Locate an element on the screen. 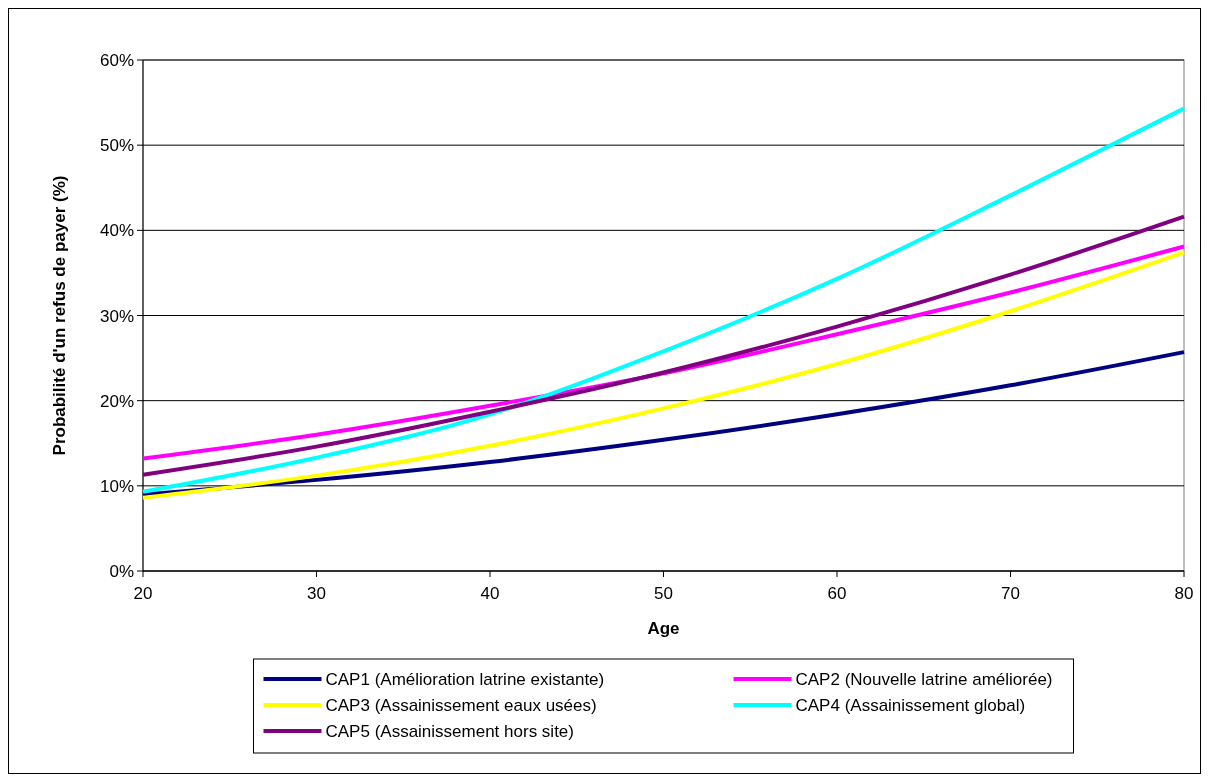 This screenshot has height=782, width=1209. y-tick-label: 20% is located at coordinates (116, 401).